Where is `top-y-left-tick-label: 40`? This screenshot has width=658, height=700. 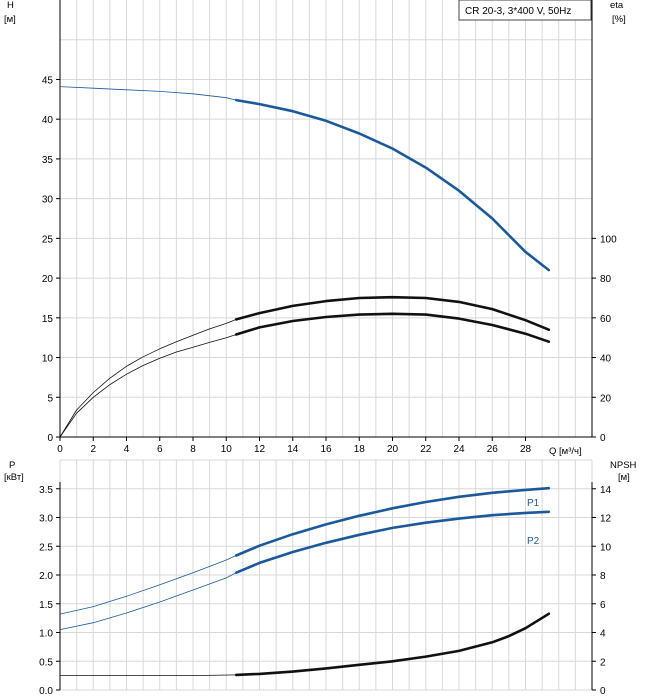
top-y-left-tick-label: 40 is located at coordinates (48, 120).